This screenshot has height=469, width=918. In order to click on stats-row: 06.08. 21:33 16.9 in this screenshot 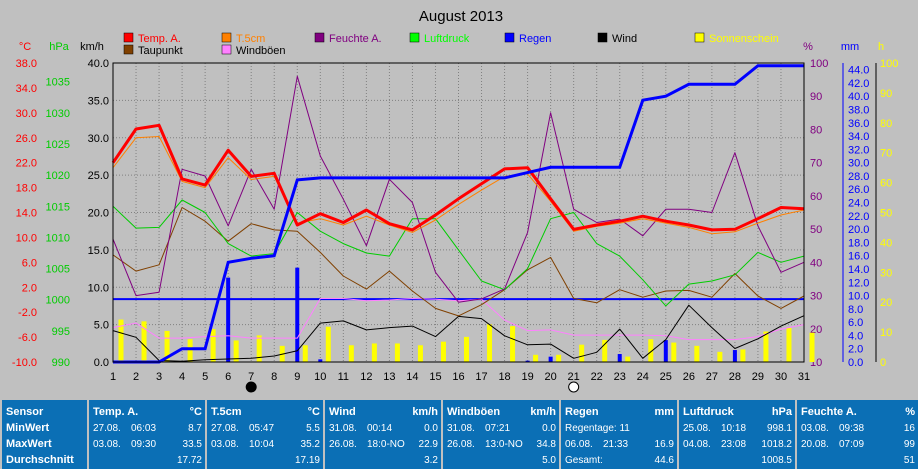, I will do `click(619, 444)`.